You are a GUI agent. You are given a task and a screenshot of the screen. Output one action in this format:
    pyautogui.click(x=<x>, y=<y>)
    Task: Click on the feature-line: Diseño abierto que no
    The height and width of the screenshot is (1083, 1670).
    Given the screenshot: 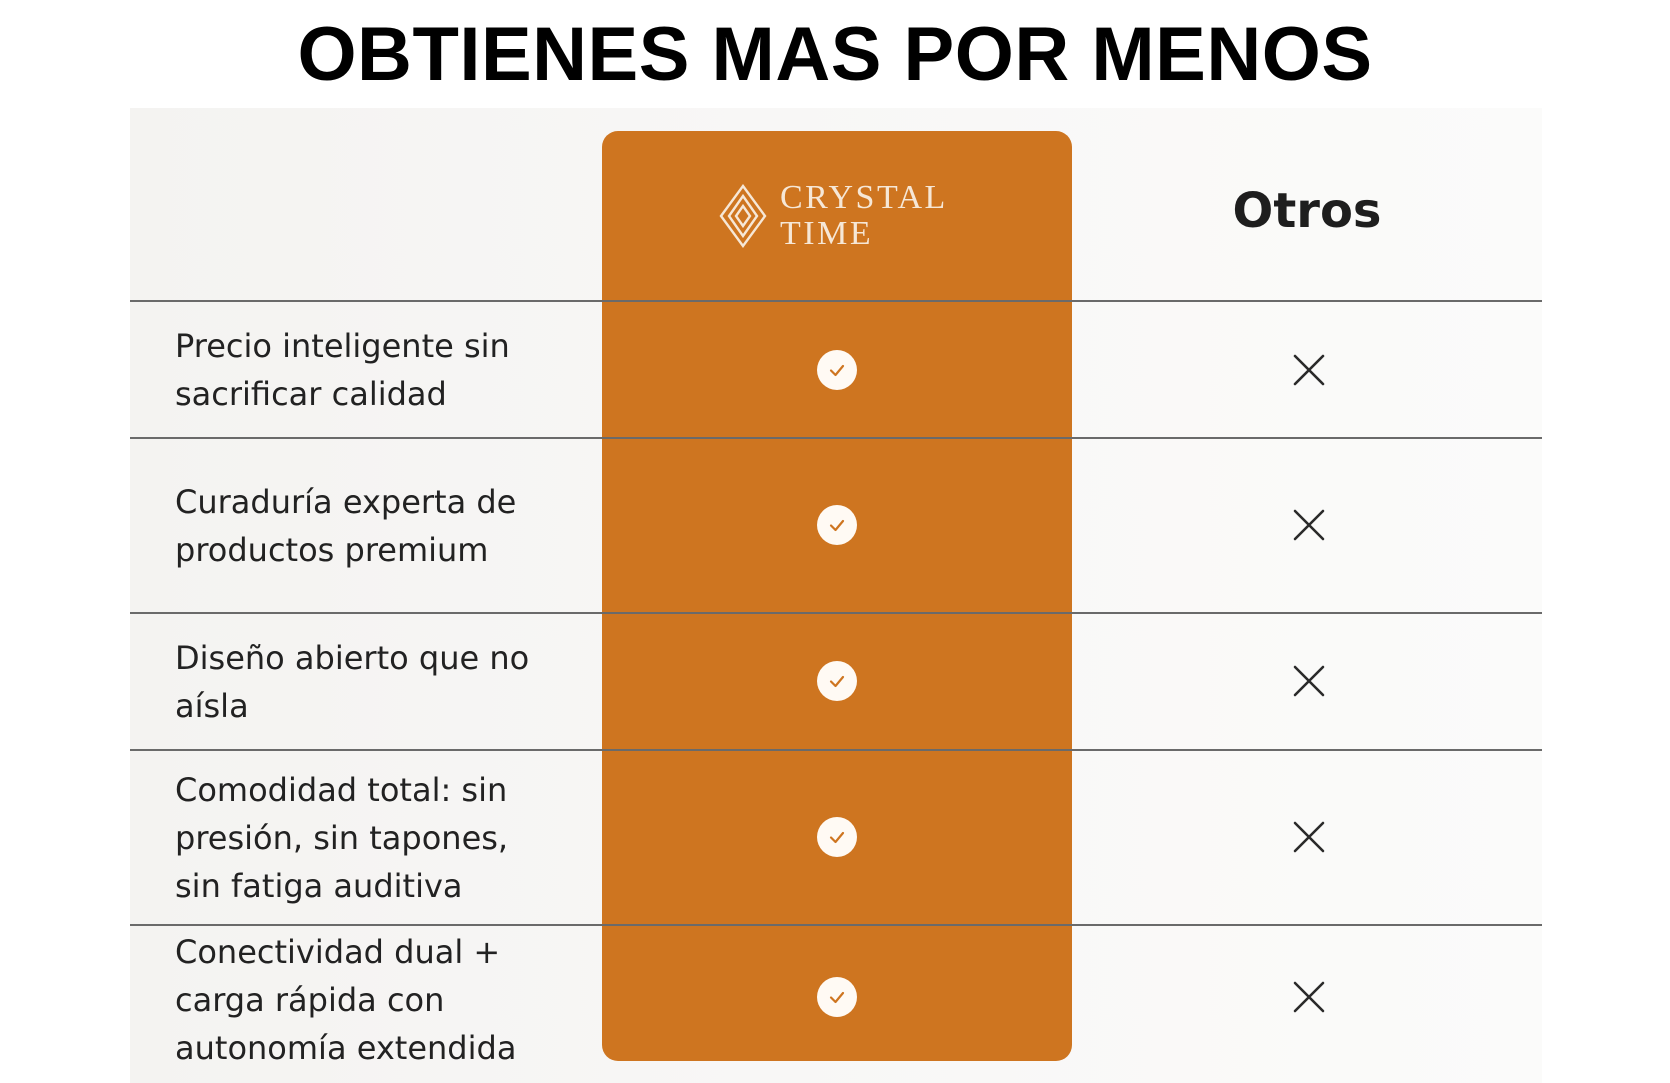 What is the action you would take?
    pyautogui.click(x=352, y=657)
    